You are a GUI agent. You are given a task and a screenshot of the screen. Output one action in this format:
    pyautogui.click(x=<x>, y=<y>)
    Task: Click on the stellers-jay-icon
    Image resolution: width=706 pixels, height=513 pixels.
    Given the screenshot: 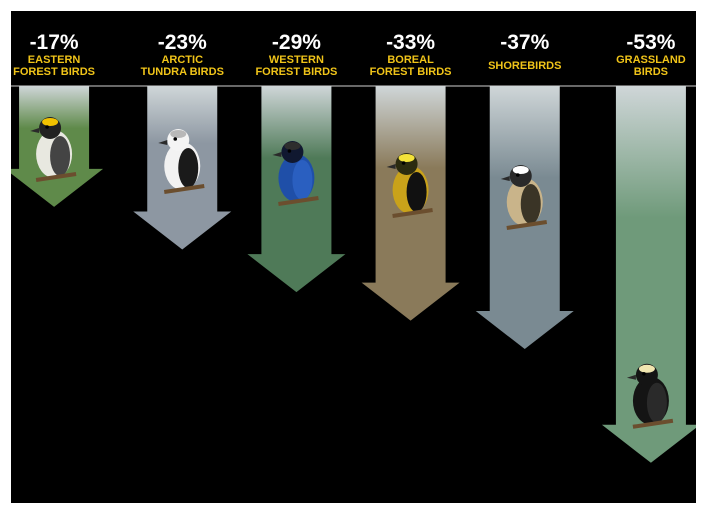 What is the action you would take?
    pyautogui.click(x=295, y=173)
    